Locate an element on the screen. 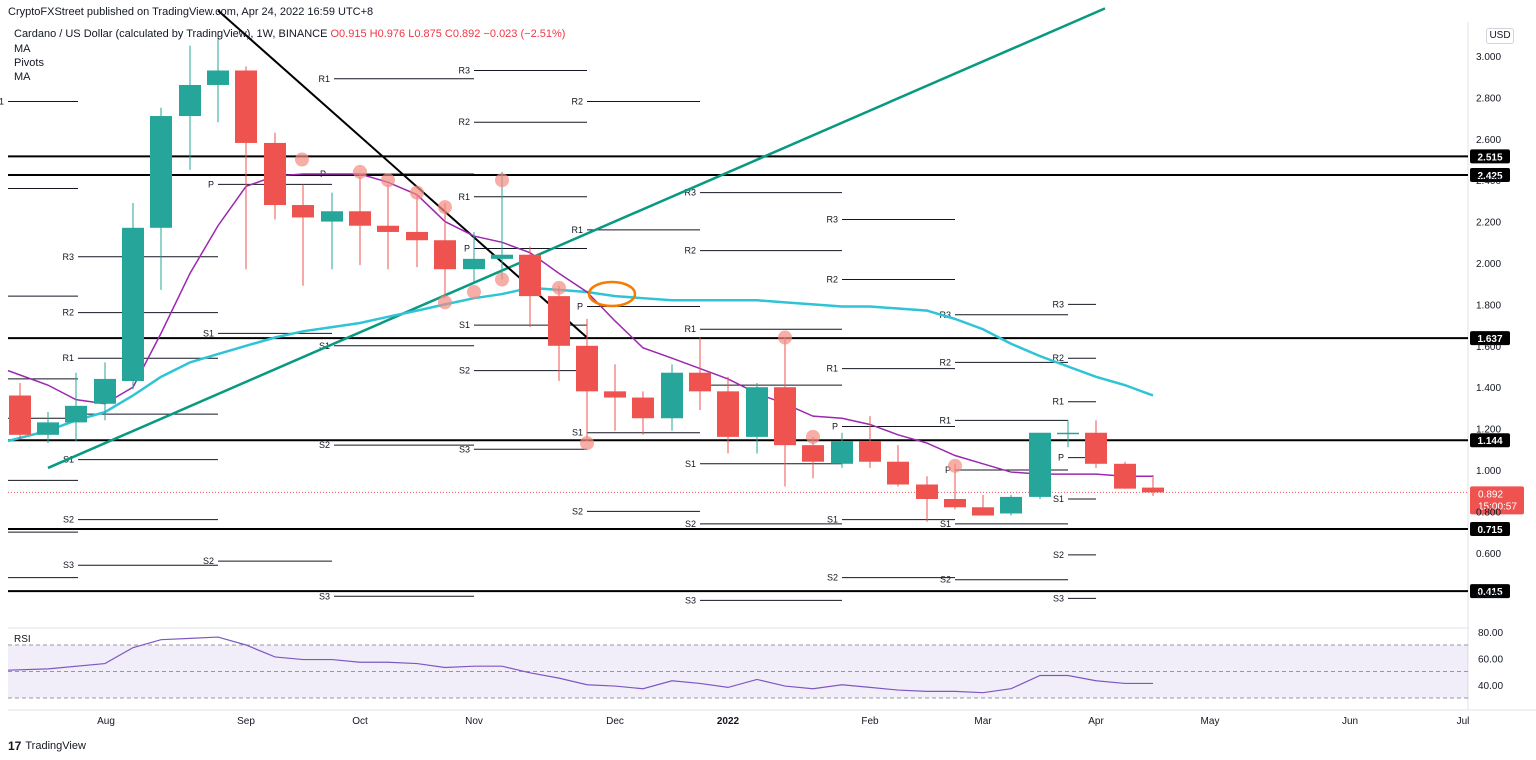  y-tick-label: 1.800 is located at coordinates (1488, 305).